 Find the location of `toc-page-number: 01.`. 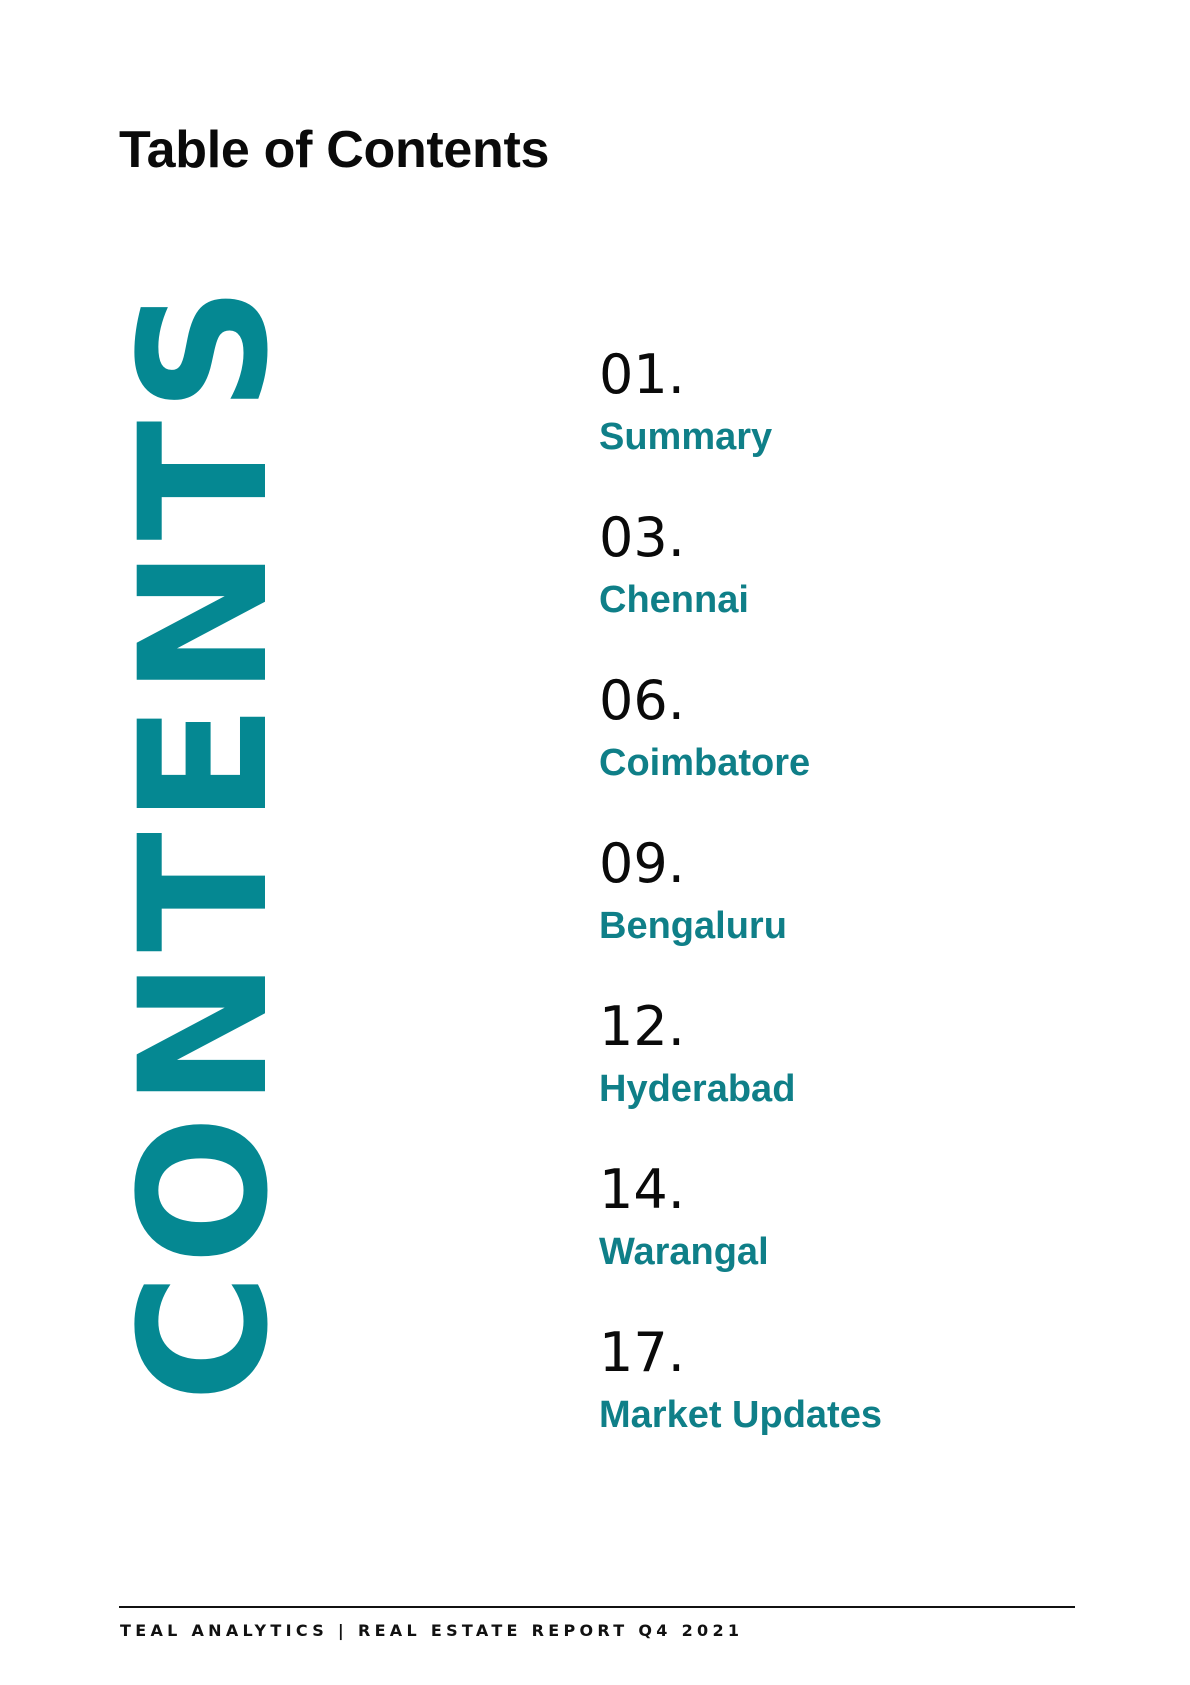

toc-page-number: 01. is located at coordinates (642, 374).